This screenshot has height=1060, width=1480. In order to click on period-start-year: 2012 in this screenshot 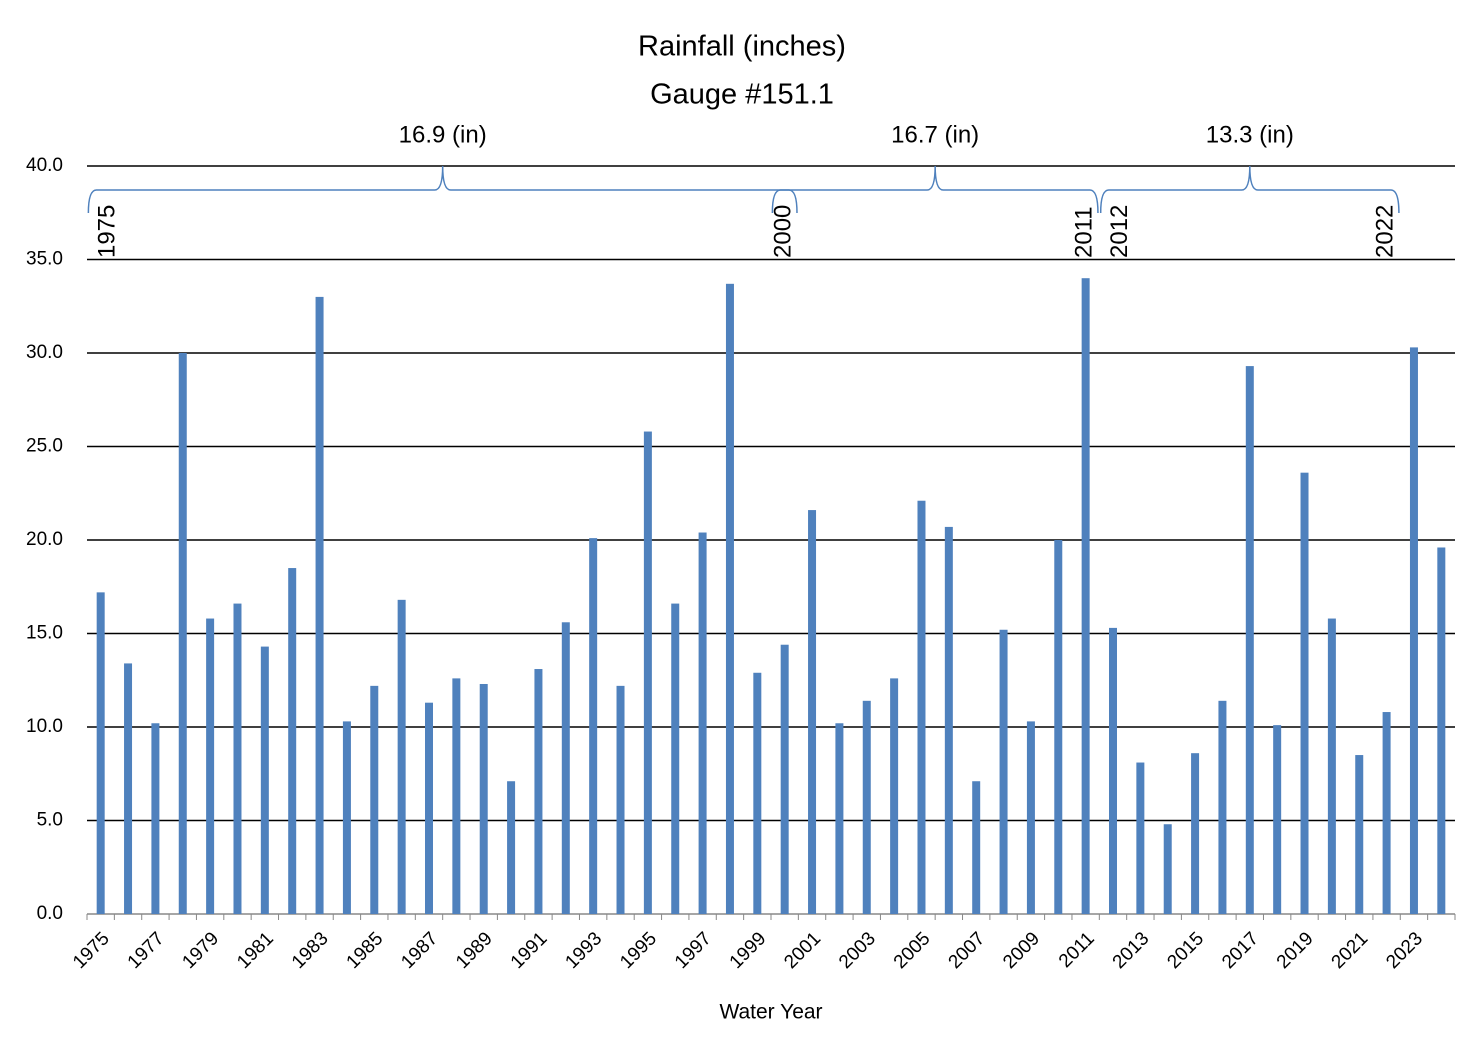, I will do `click(1119, 231)`.